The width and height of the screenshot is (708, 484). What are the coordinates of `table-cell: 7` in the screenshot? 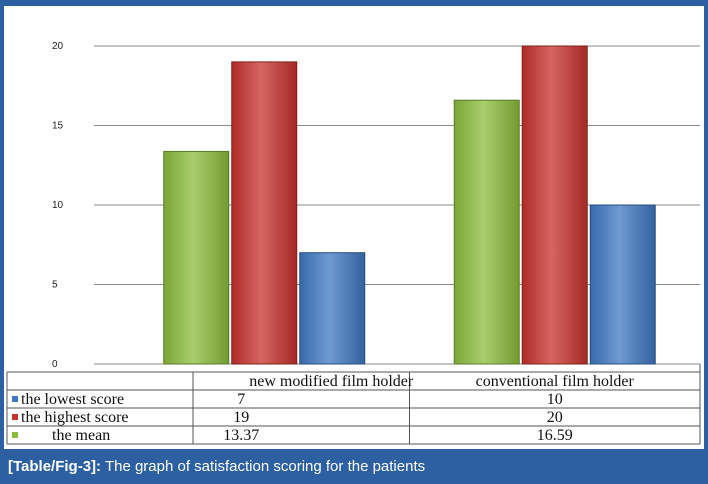 It's located at (241, 399).